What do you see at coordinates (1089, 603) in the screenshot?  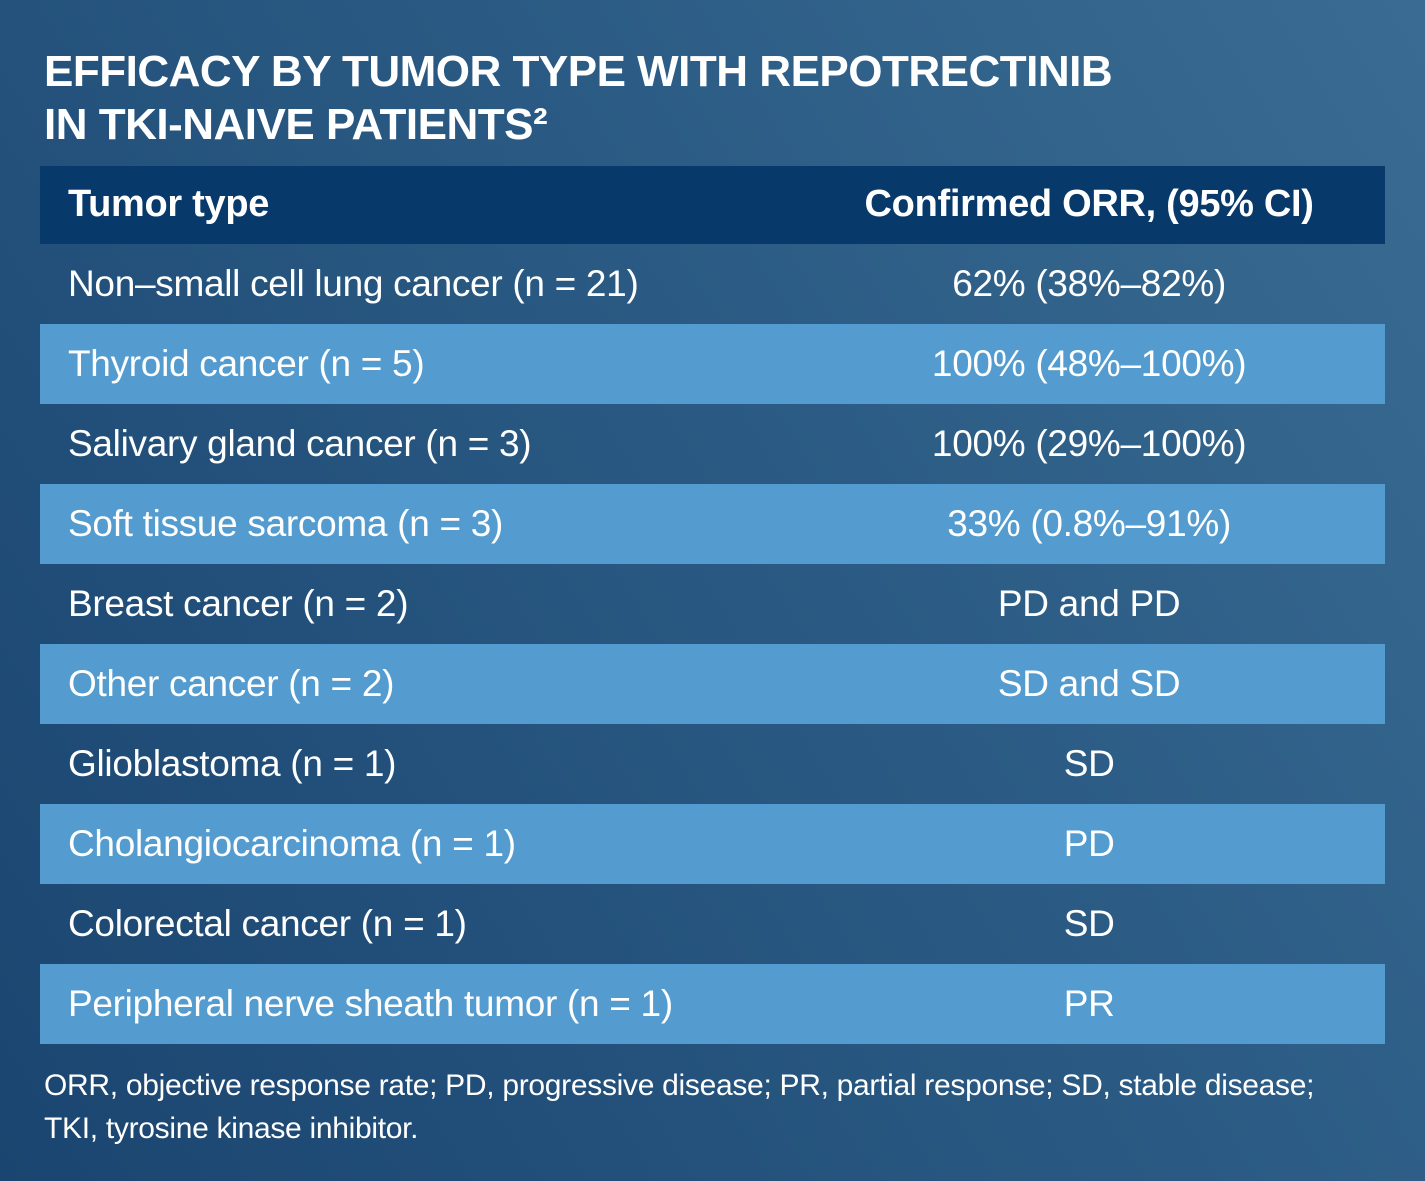 I see `orr-cell: PD and PD` at bounding box center [1089, 603].